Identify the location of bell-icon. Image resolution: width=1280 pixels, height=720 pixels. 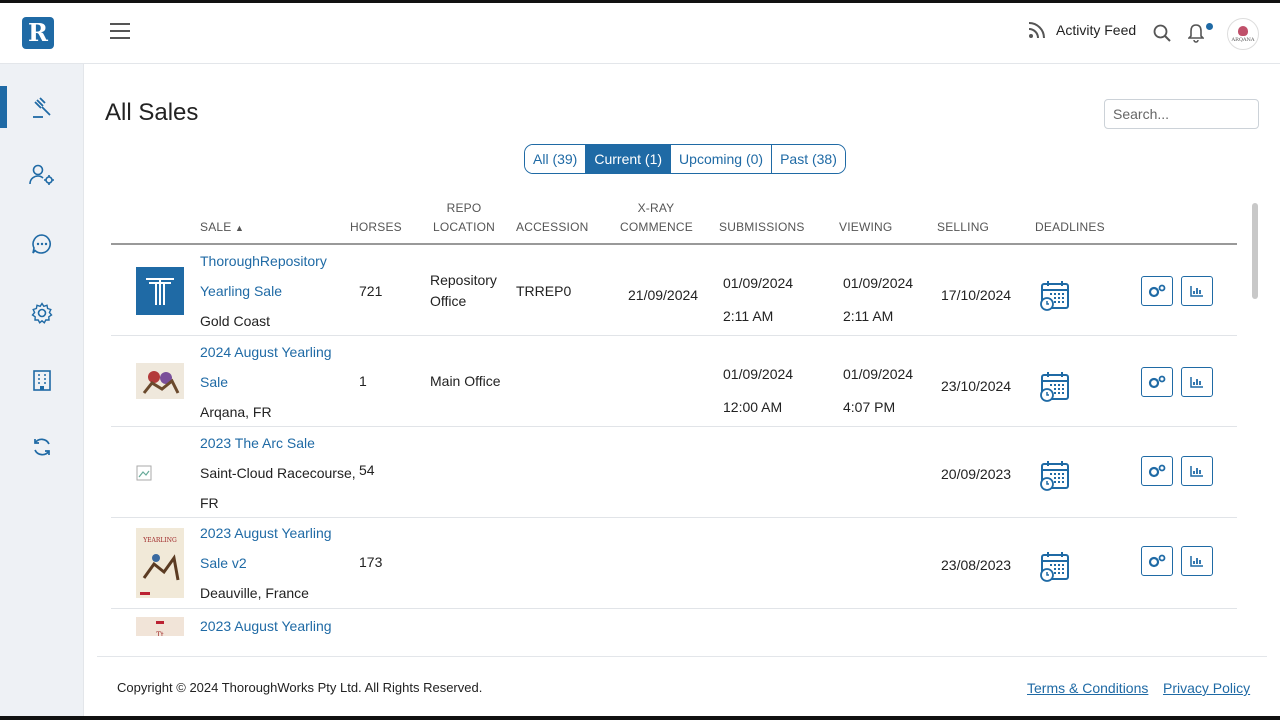
(1196, 33).